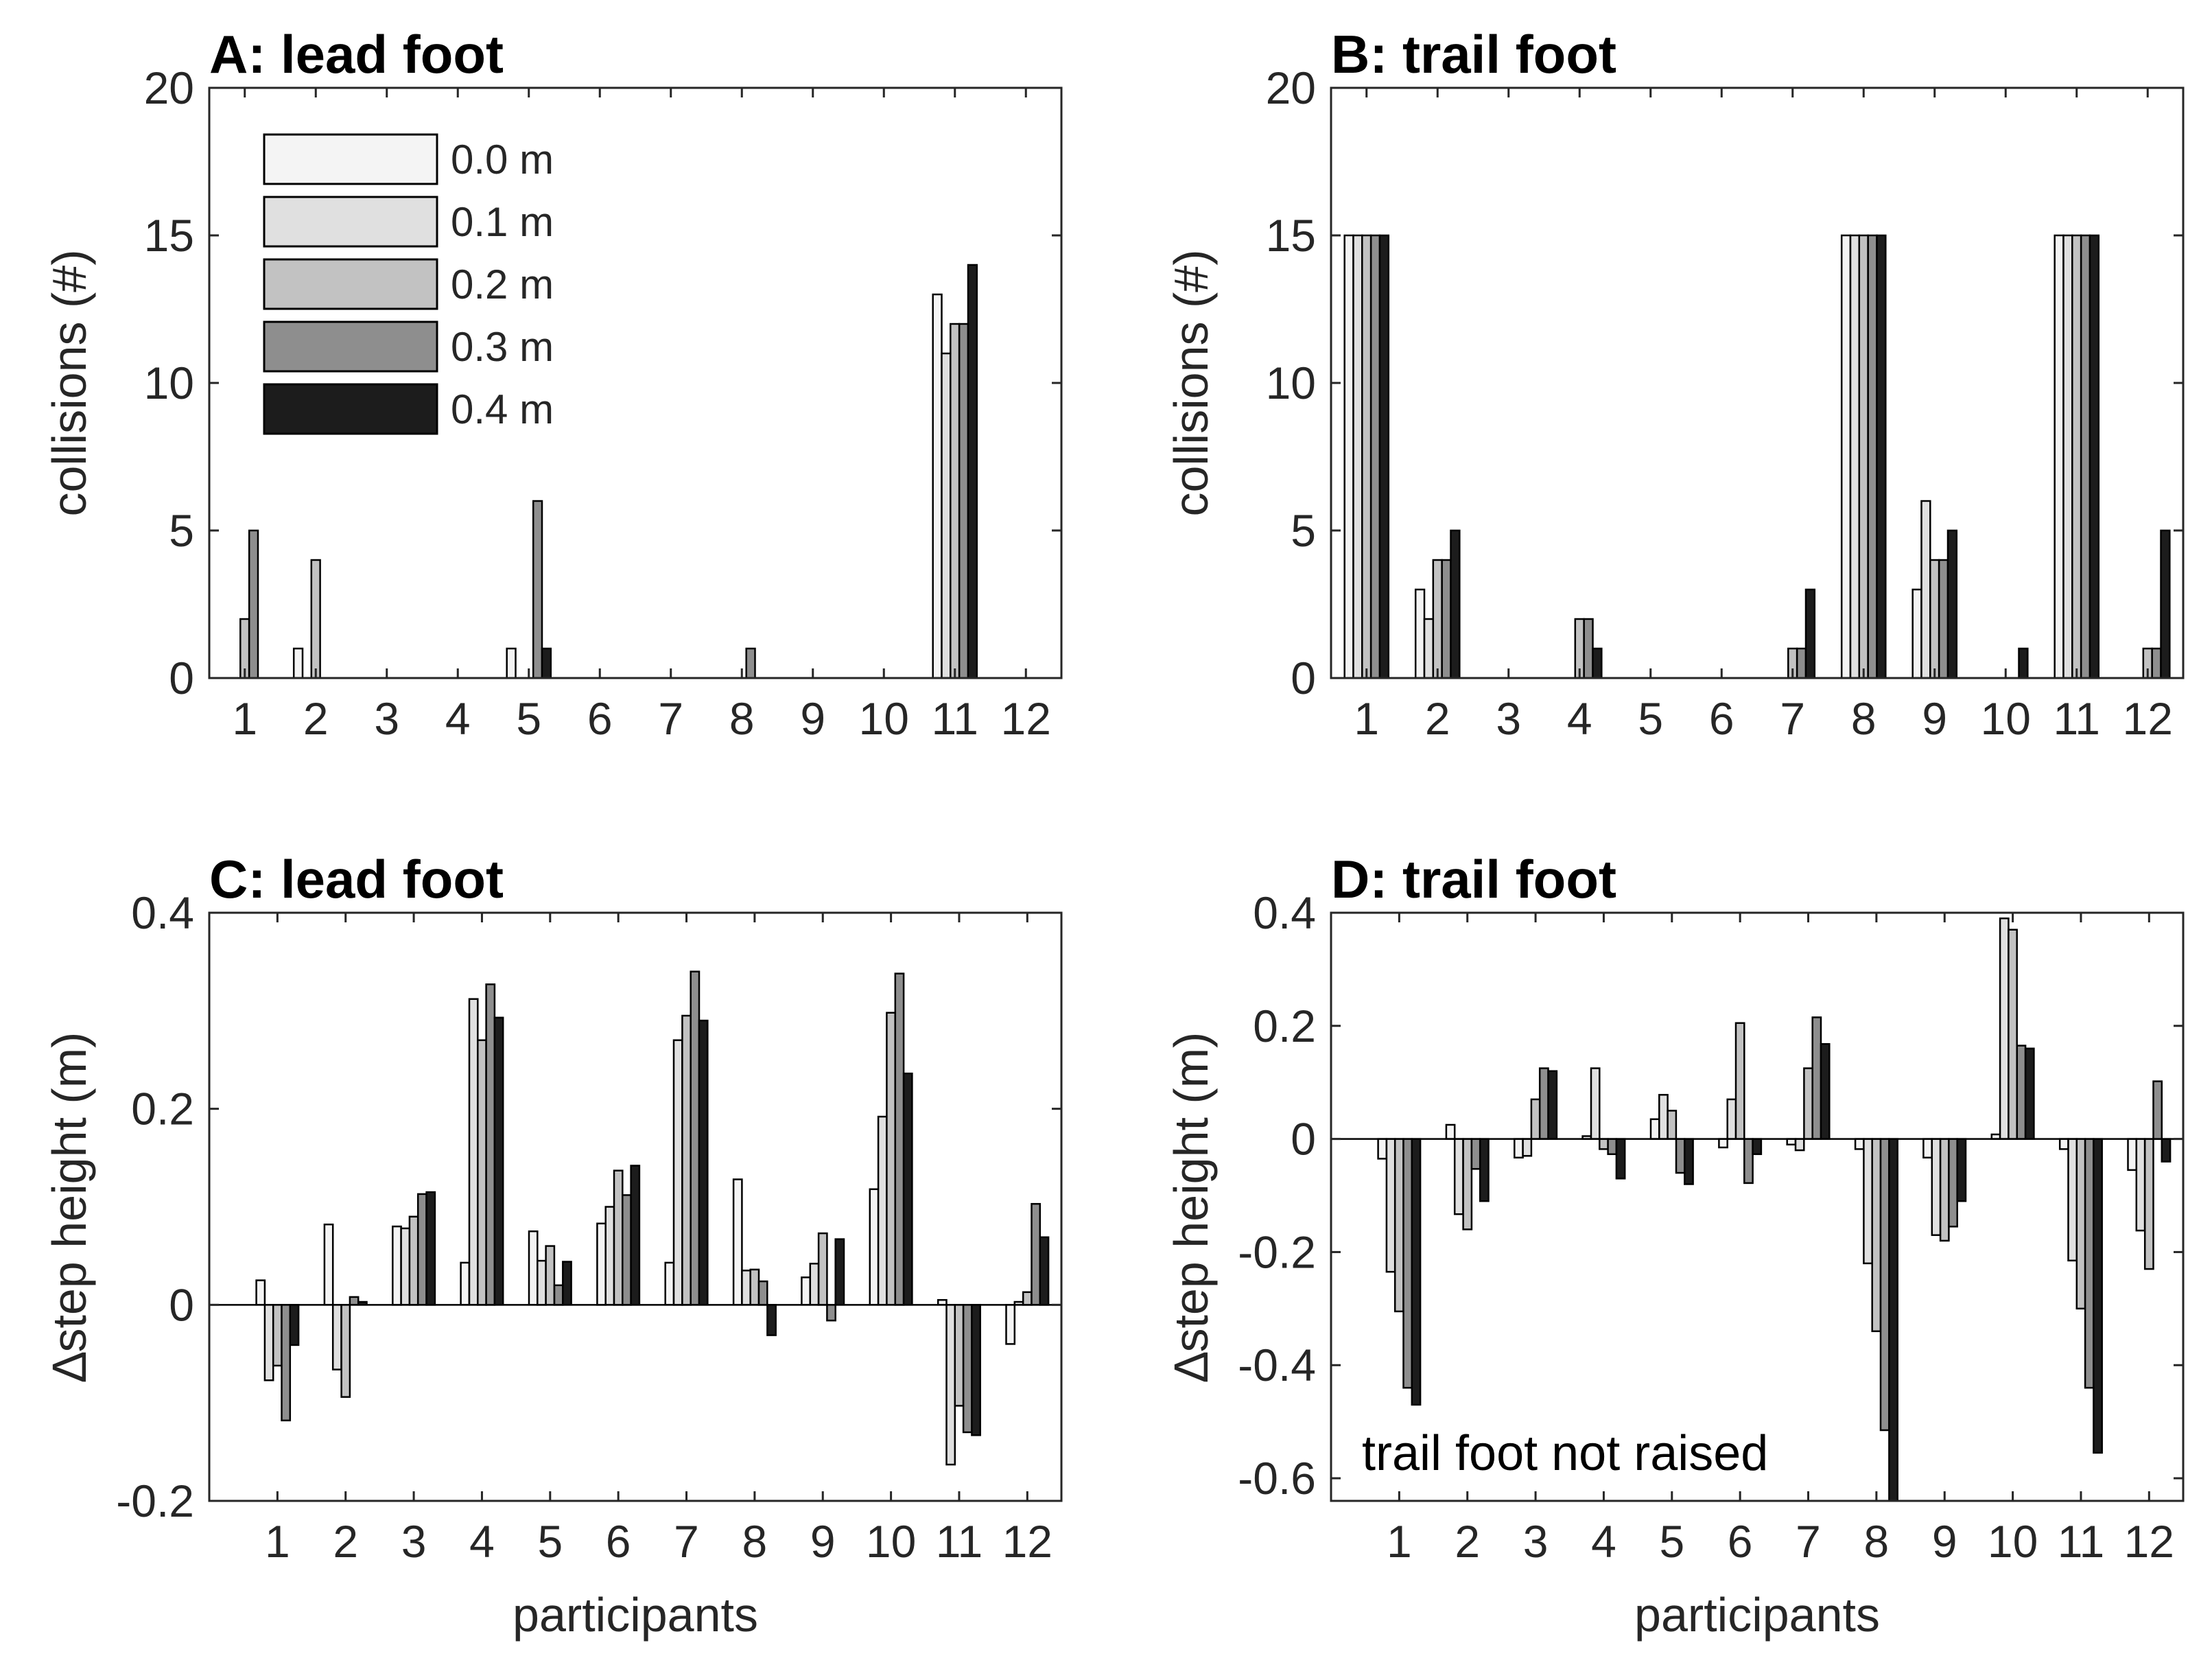 The width and height of the screenshot is (2212, 1680). I want to click on y-tick-label: -0.2, so click(1277, 1251).